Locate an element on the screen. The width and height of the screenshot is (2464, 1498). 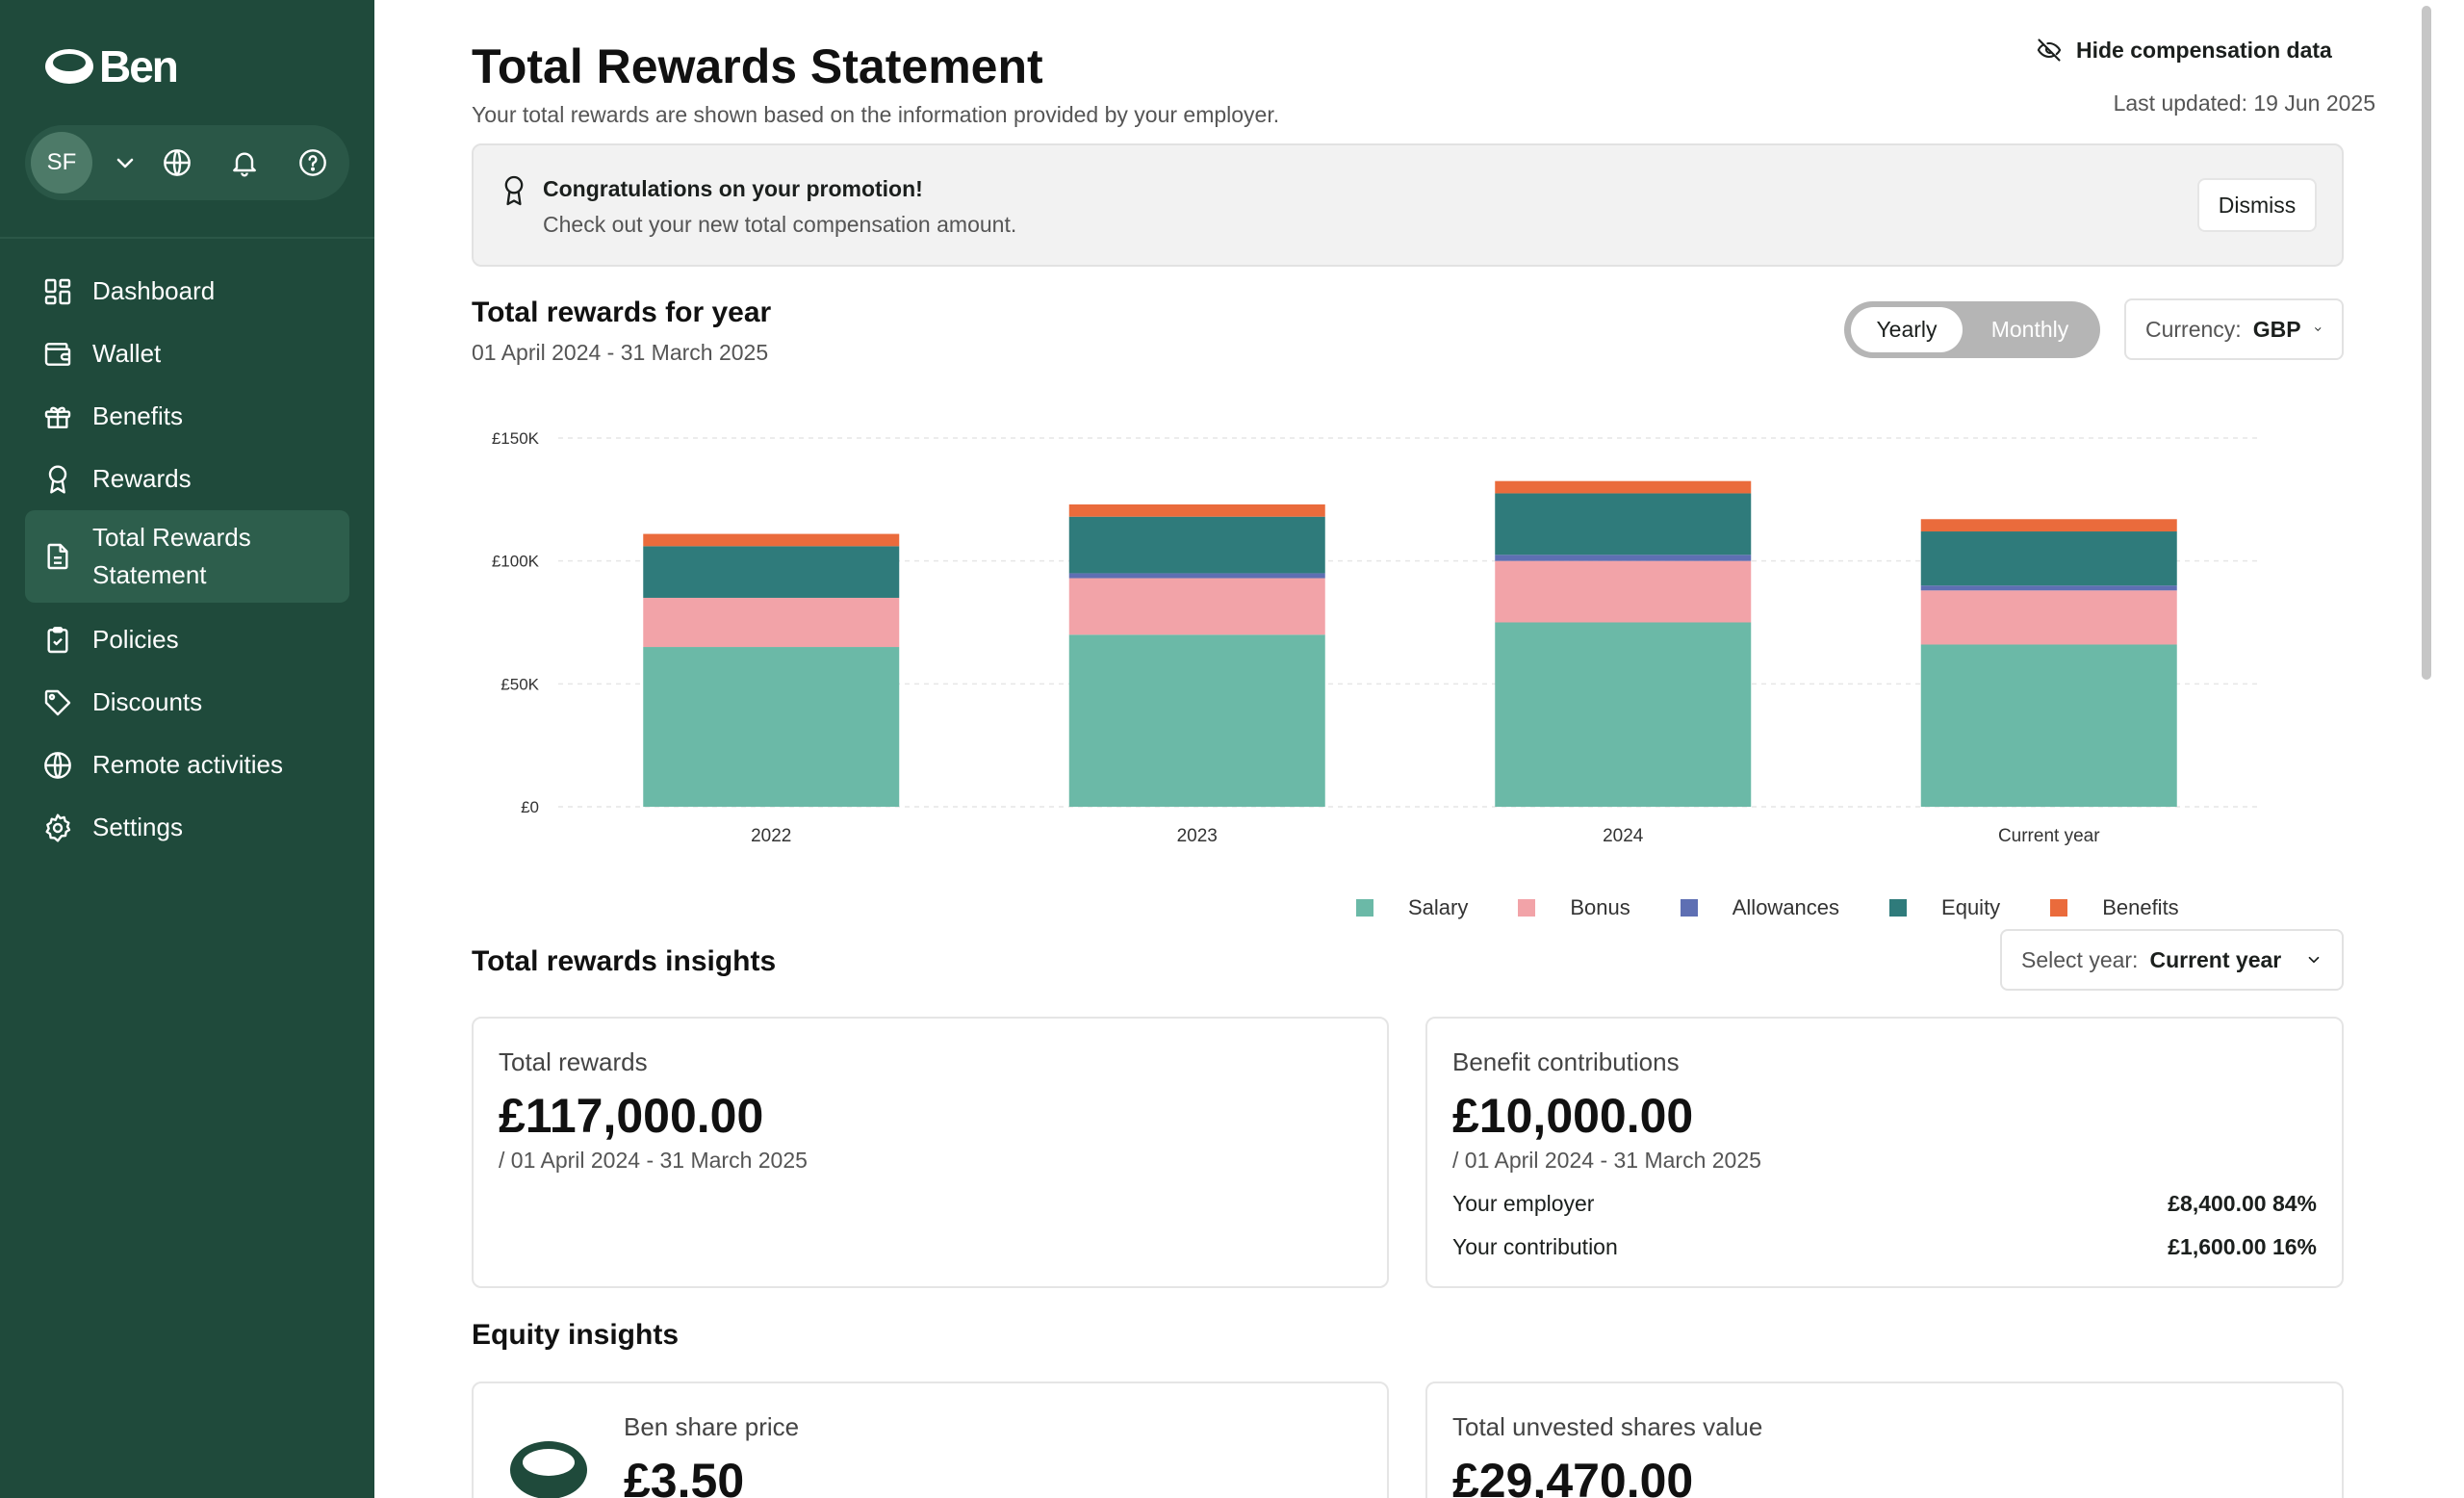
sidebar-divider is located at coordinates (187, 238).